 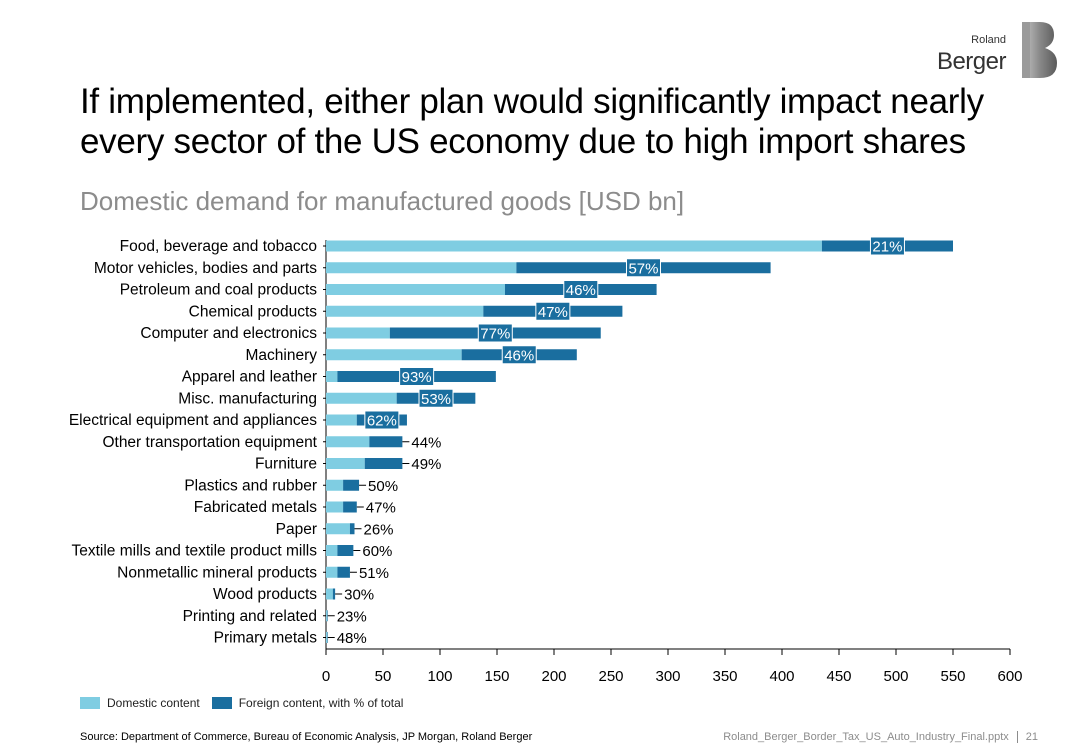 I want to click on x-tick-label: 450, so click(x=838, y=676).